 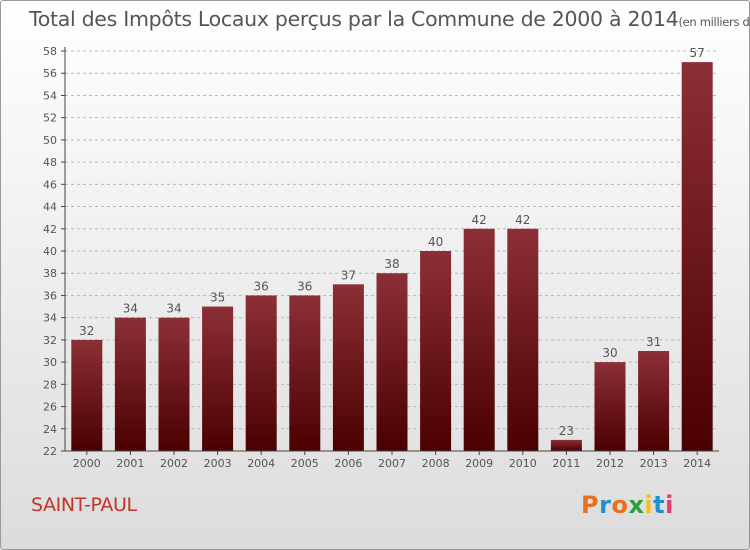 What do you see at coordinates (636, 505) in the screenshot?
I see `logo-letter: x` at bounding box center [636, 505].